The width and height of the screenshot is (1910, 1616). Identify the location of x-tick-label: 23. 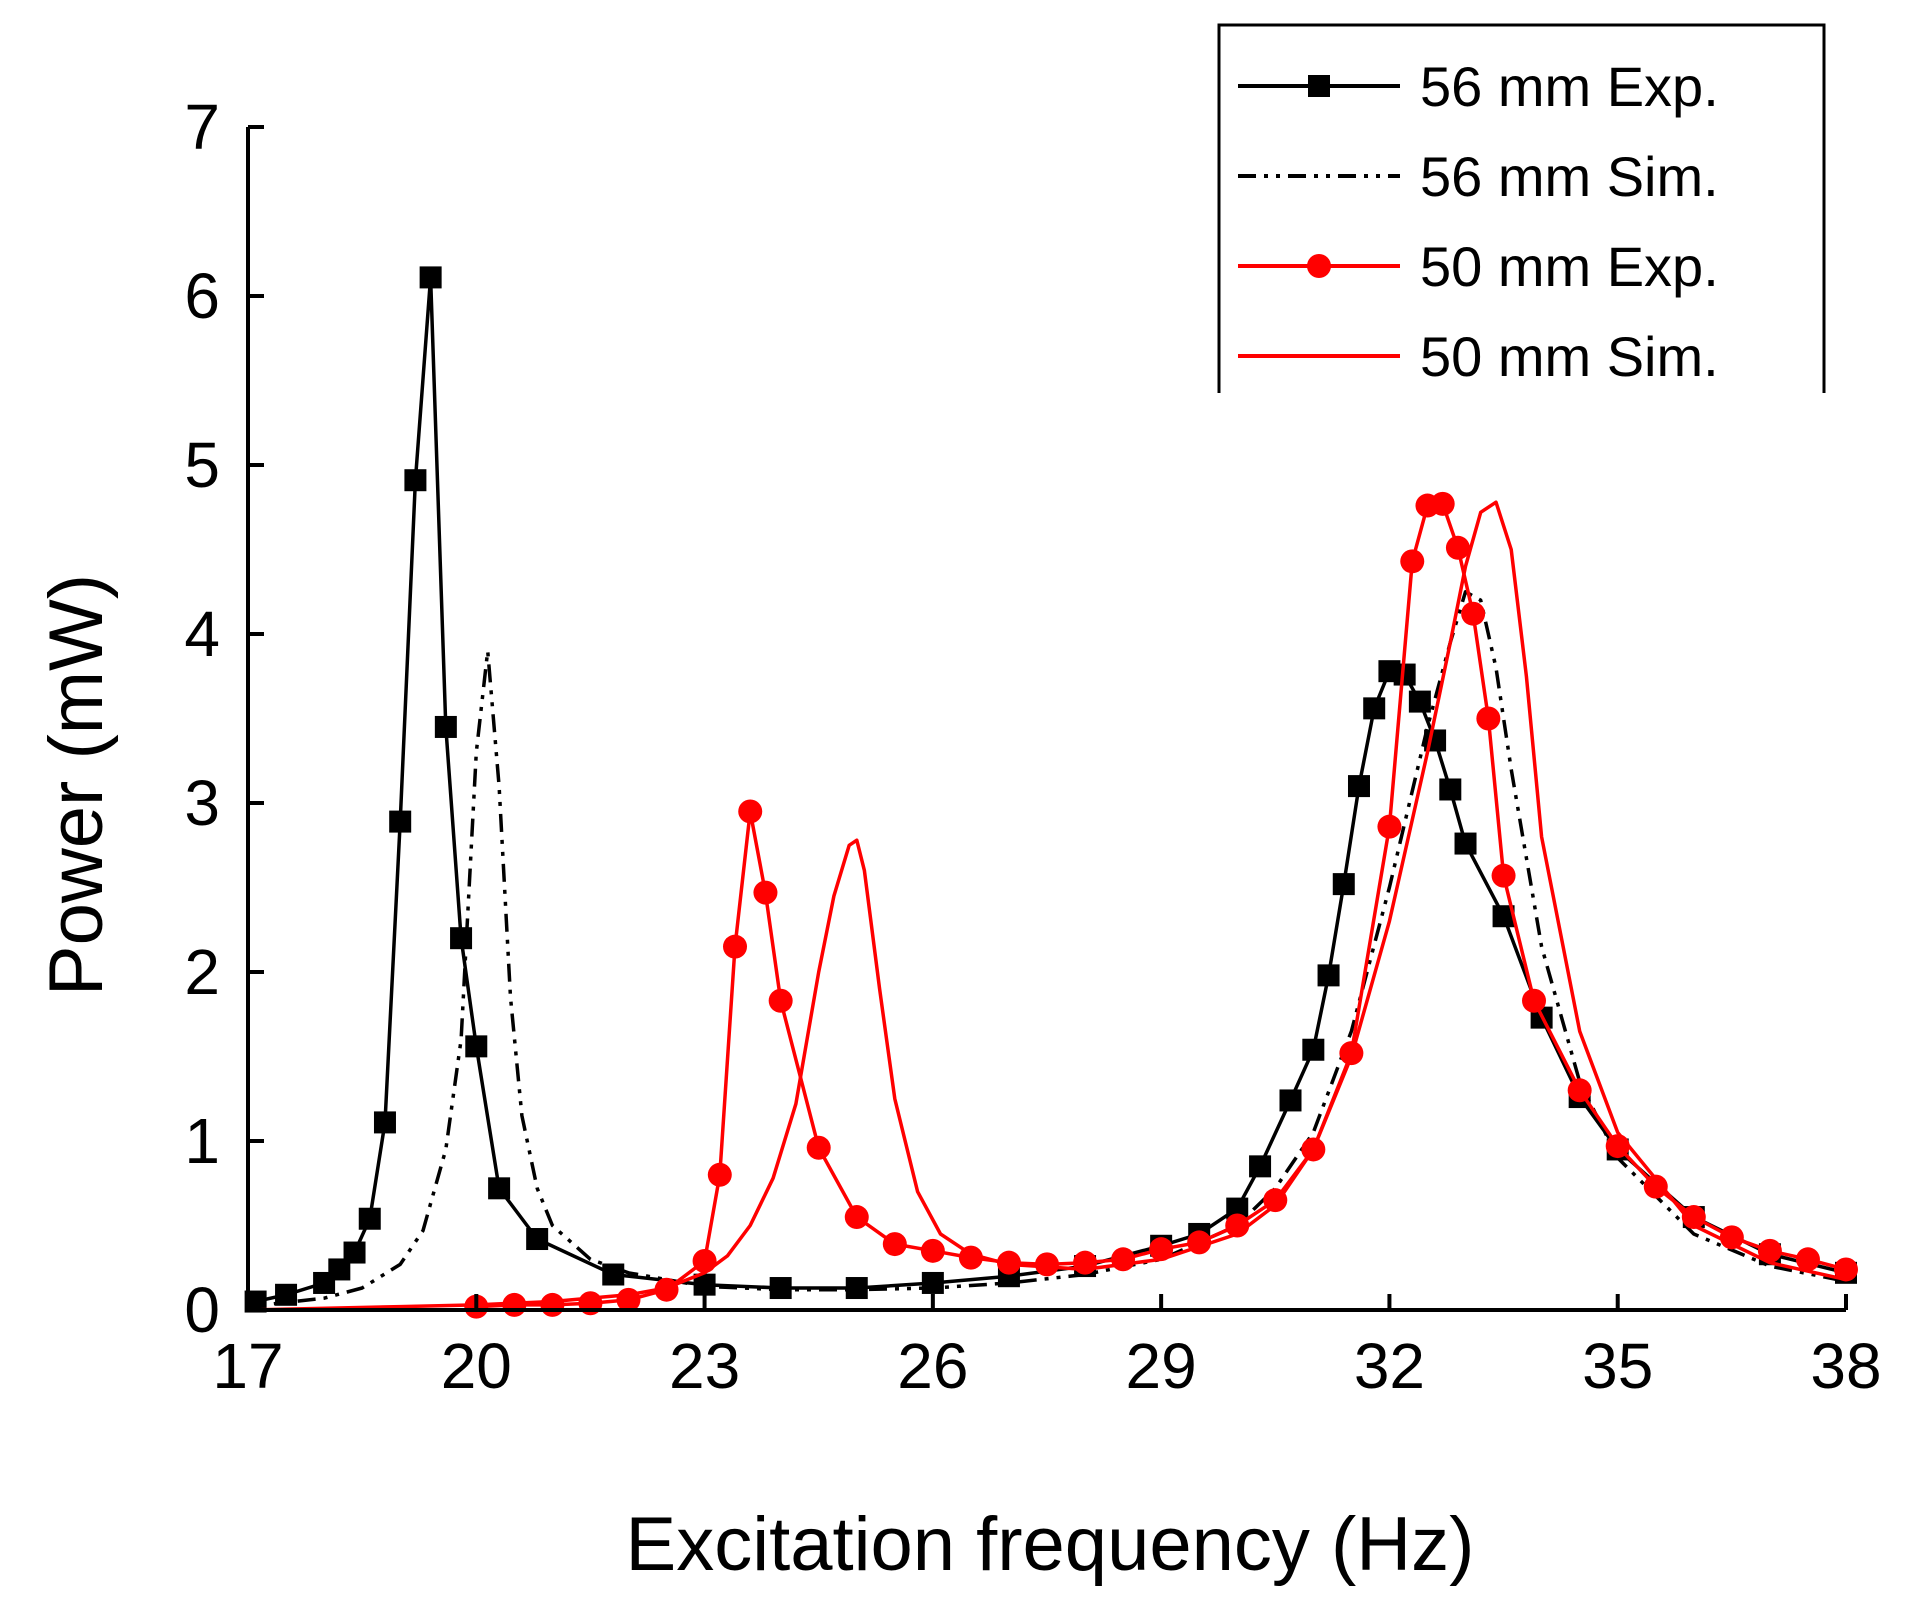
(704, 1366).